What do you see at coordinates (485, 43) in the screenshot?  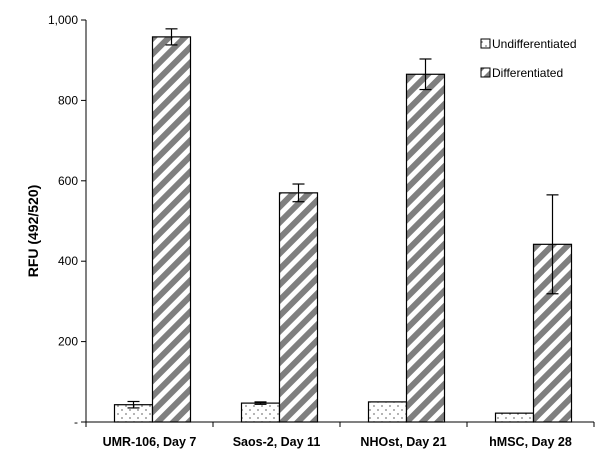 I see `legend-swatch-undifferentiated` at bounding box center [485, 43].